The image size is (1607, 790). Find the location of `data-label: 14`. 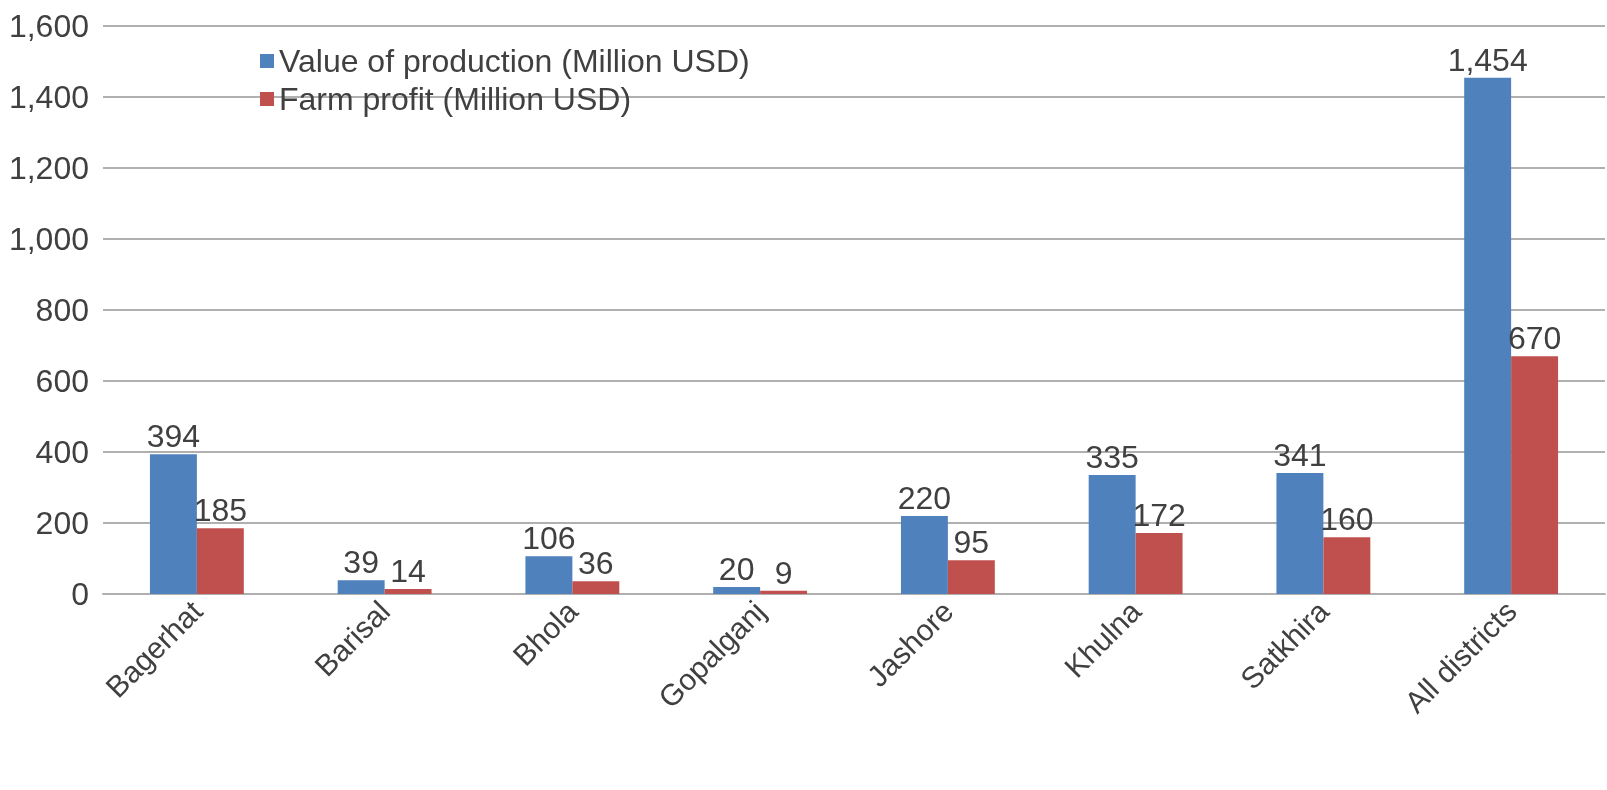

data-label: 14 is located at coordinates (408, 571).